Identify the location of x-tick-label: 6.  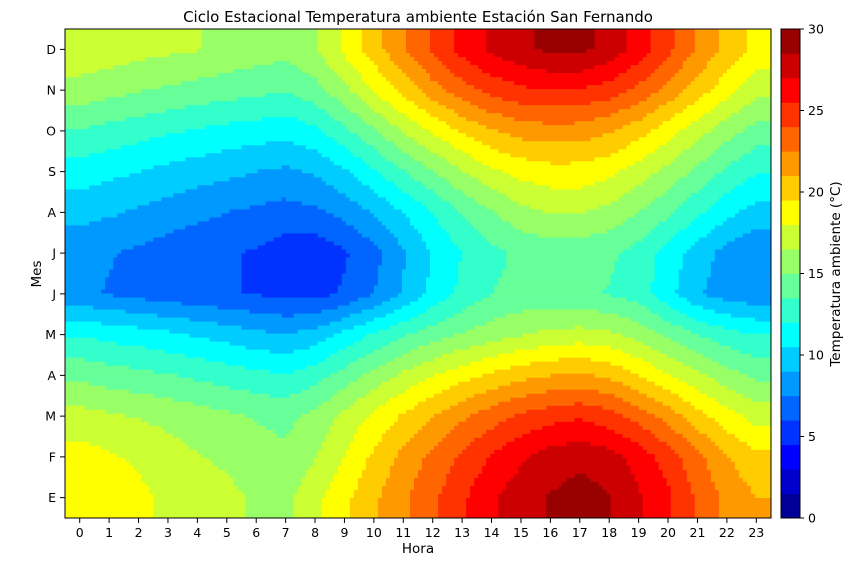
(256, 532).